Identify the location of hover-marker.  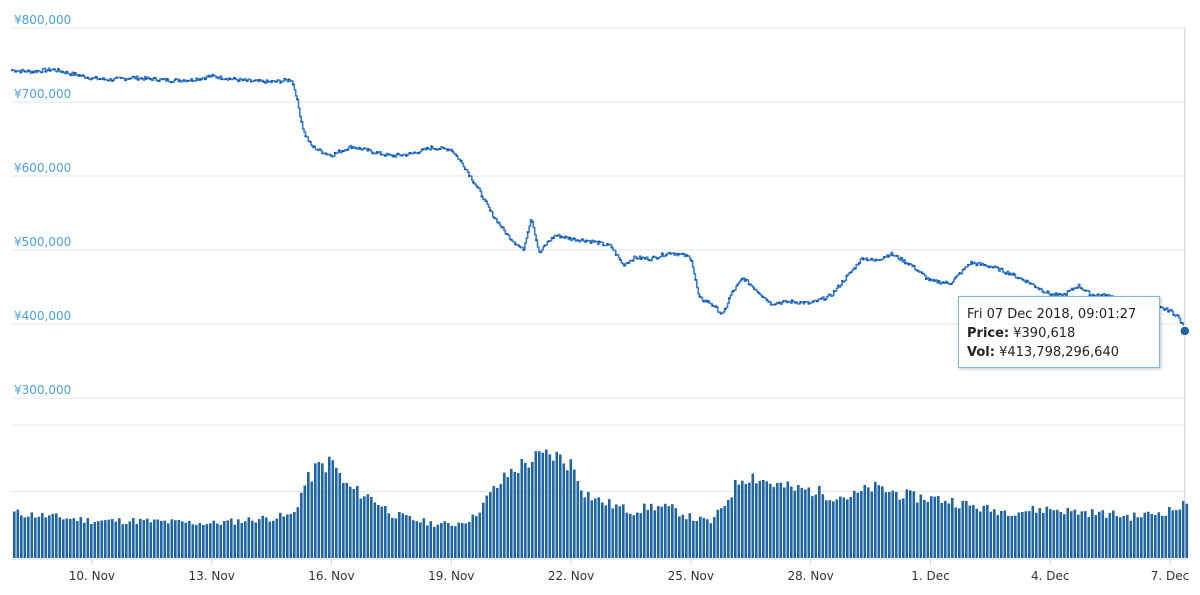
(1185, 331).